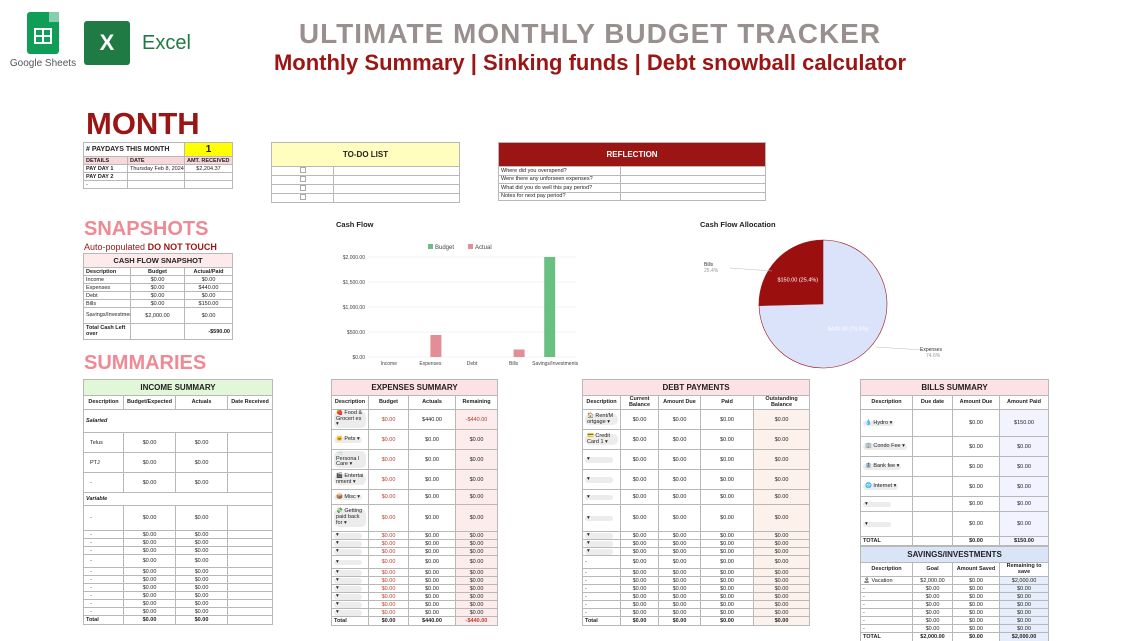  Describe the element at coordinates (396, 180) in the screenshot. I see `todo-item` at that location.